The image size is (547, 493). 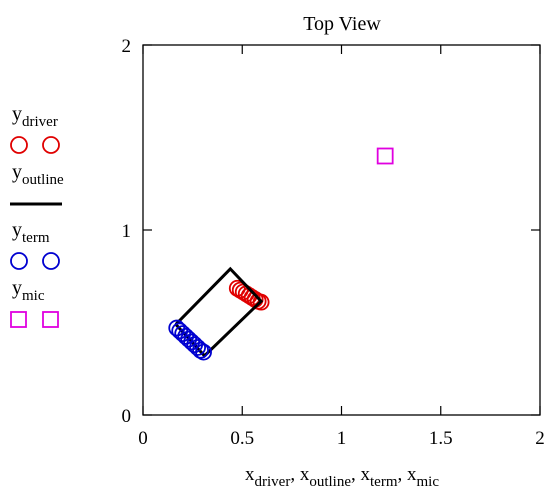 I want to click on series-driver-point, so click(x=261, y=302).